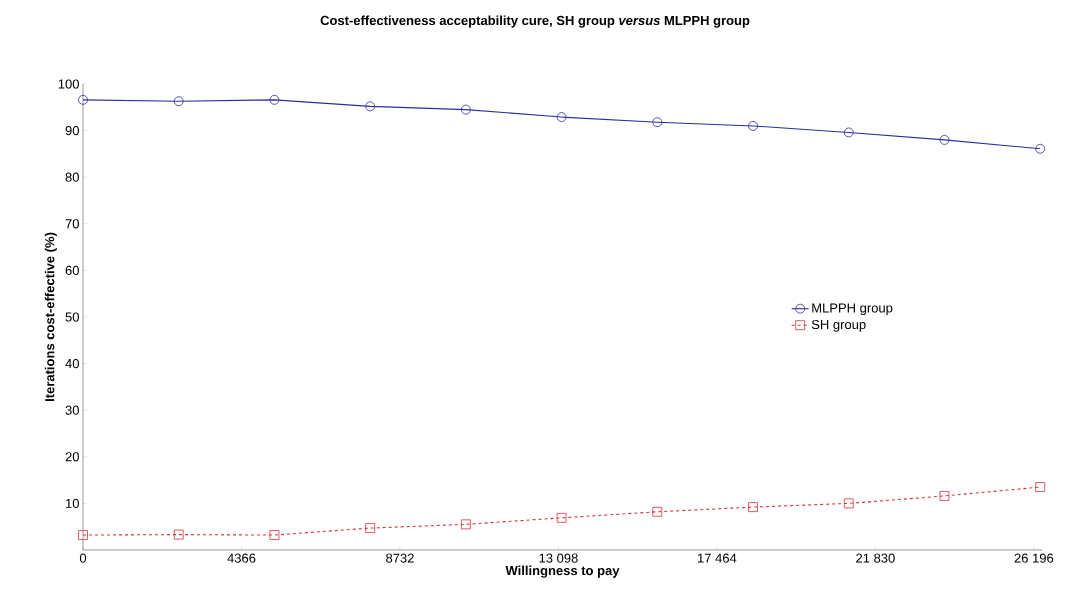 Image resolution: width=1070 pixels, height=609 pixels. Describe the element at coordinates (562, 571) in the screenshot. I see `x-axis-title: Willingness to pay` at that location.